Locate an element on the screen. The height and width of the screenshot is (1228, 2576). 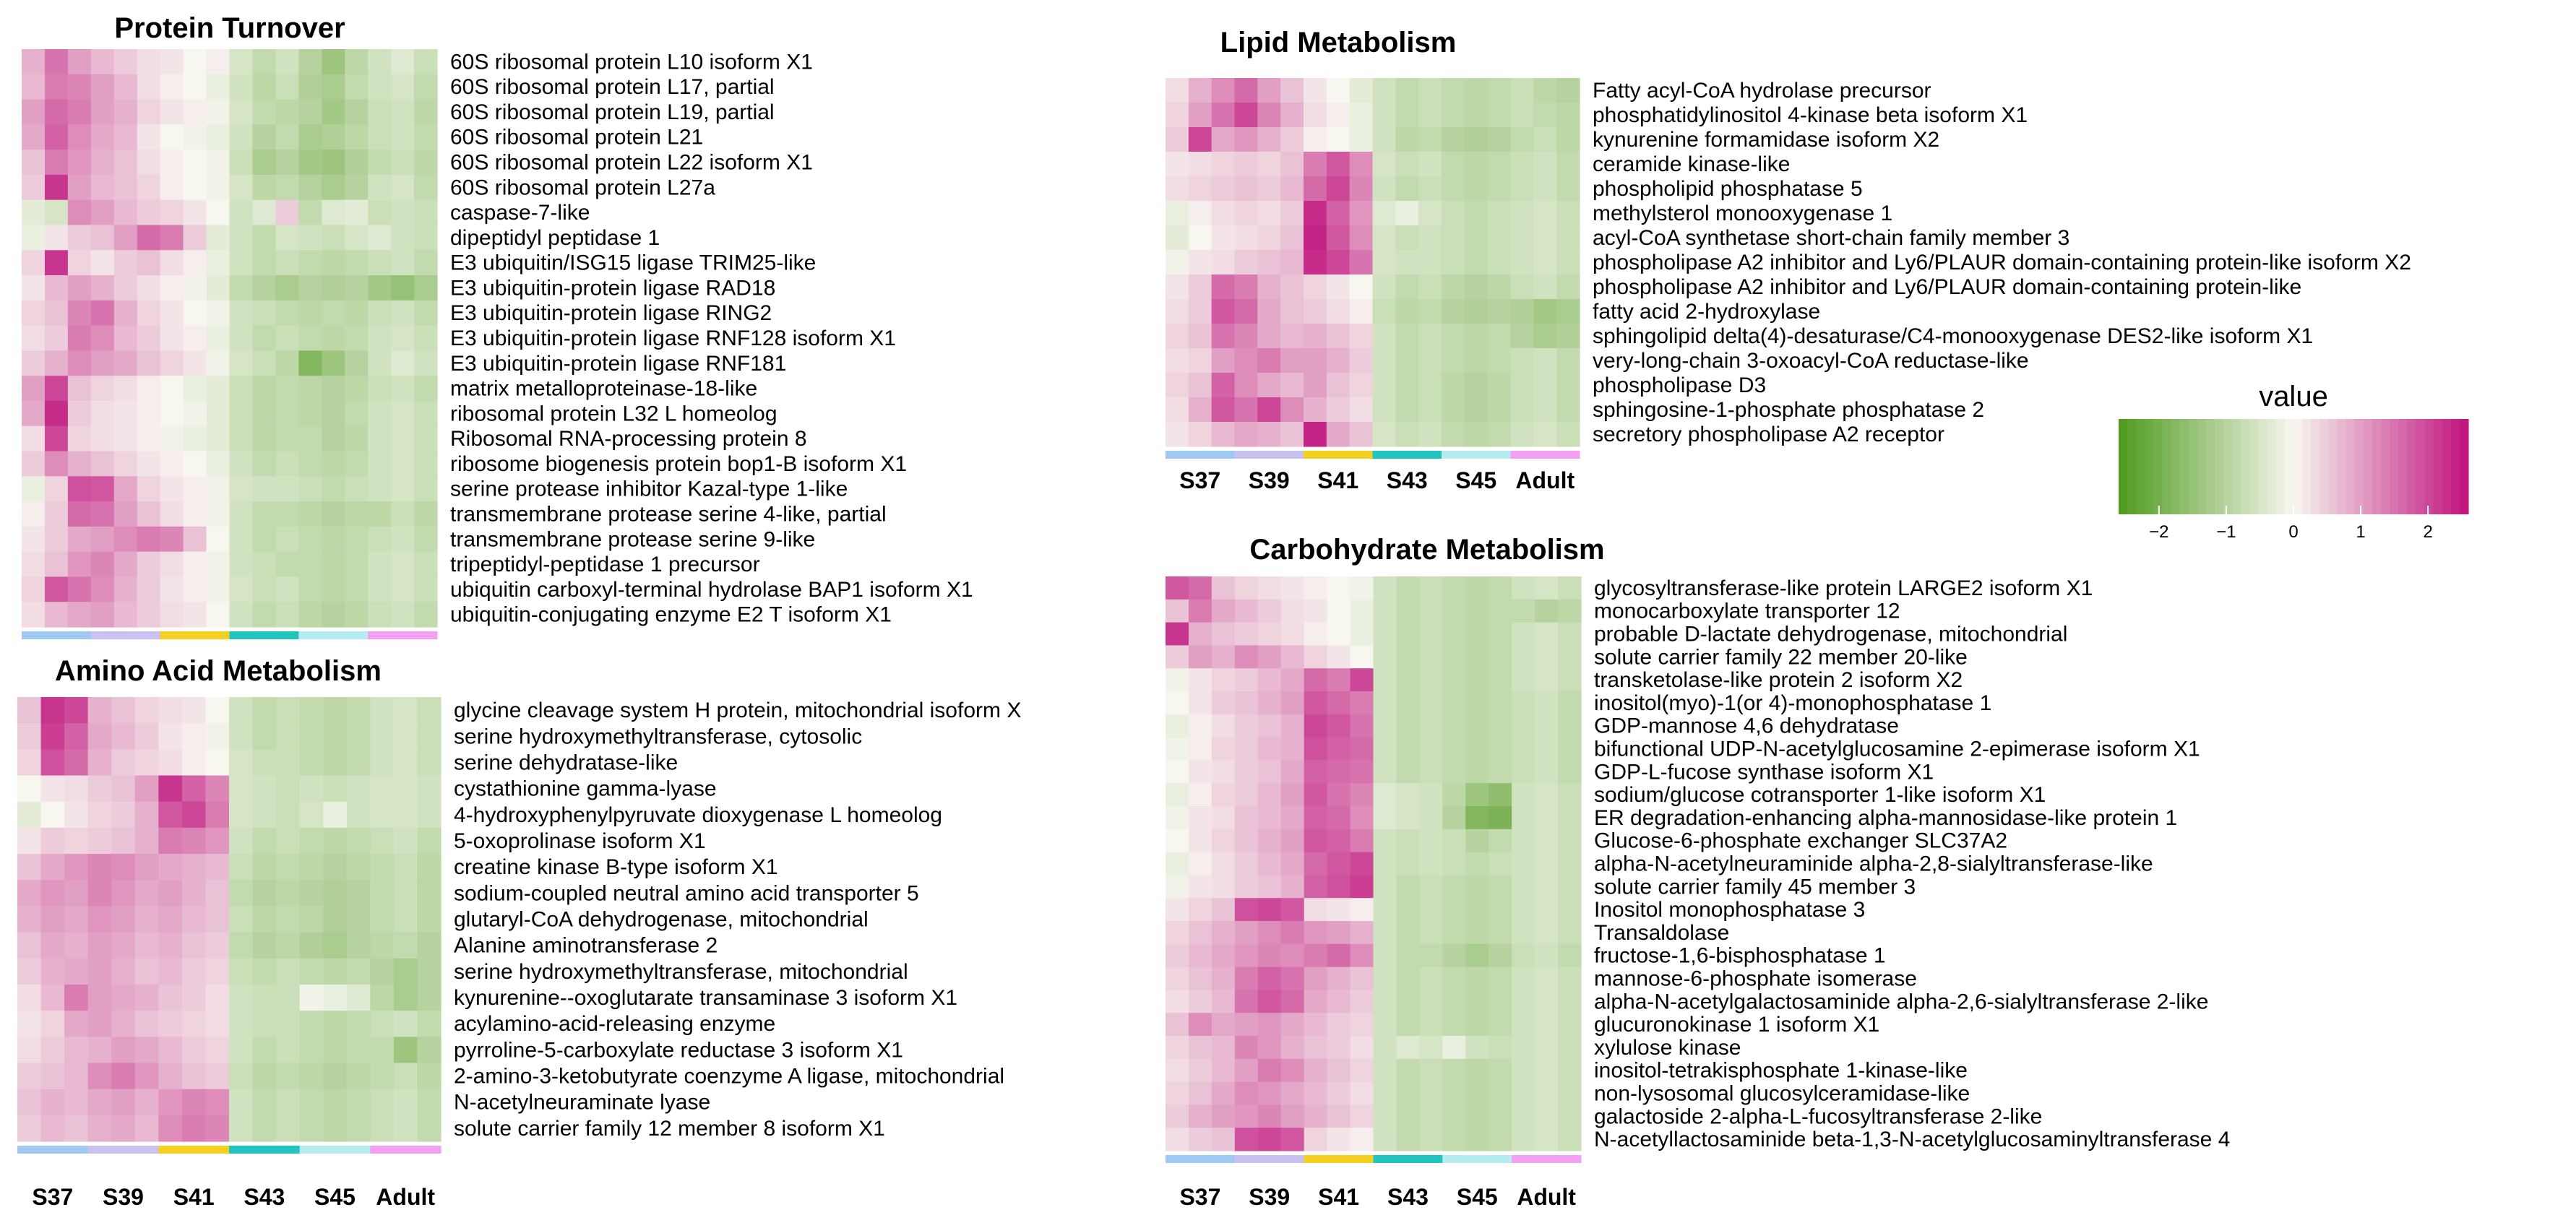
row-label: 60S ribosomal protein L19, partial is located at coordinates (612, 112).